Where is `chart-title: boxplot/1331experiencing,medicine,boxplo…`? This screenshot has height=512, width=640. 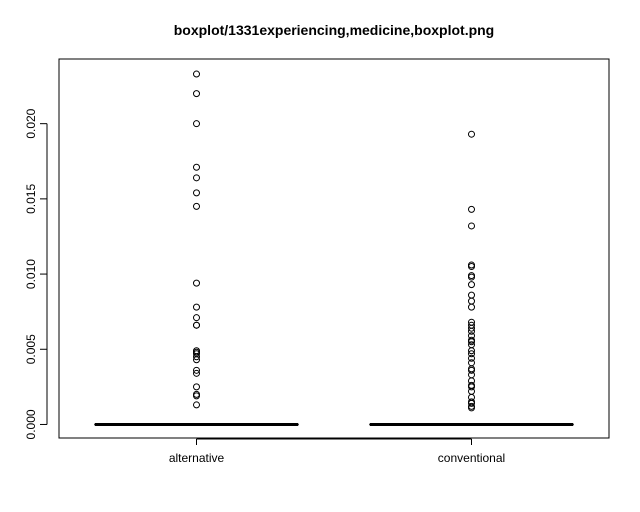 chart-title: boxplot/1331experiencing,medicine,boxplo… is located at coordinates (334, 30).